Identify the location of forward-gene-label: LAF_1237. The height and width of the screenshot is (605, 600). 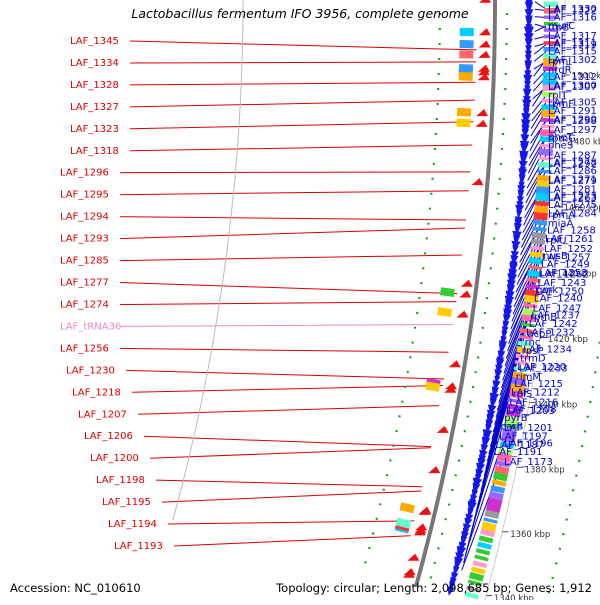
(555, 316).